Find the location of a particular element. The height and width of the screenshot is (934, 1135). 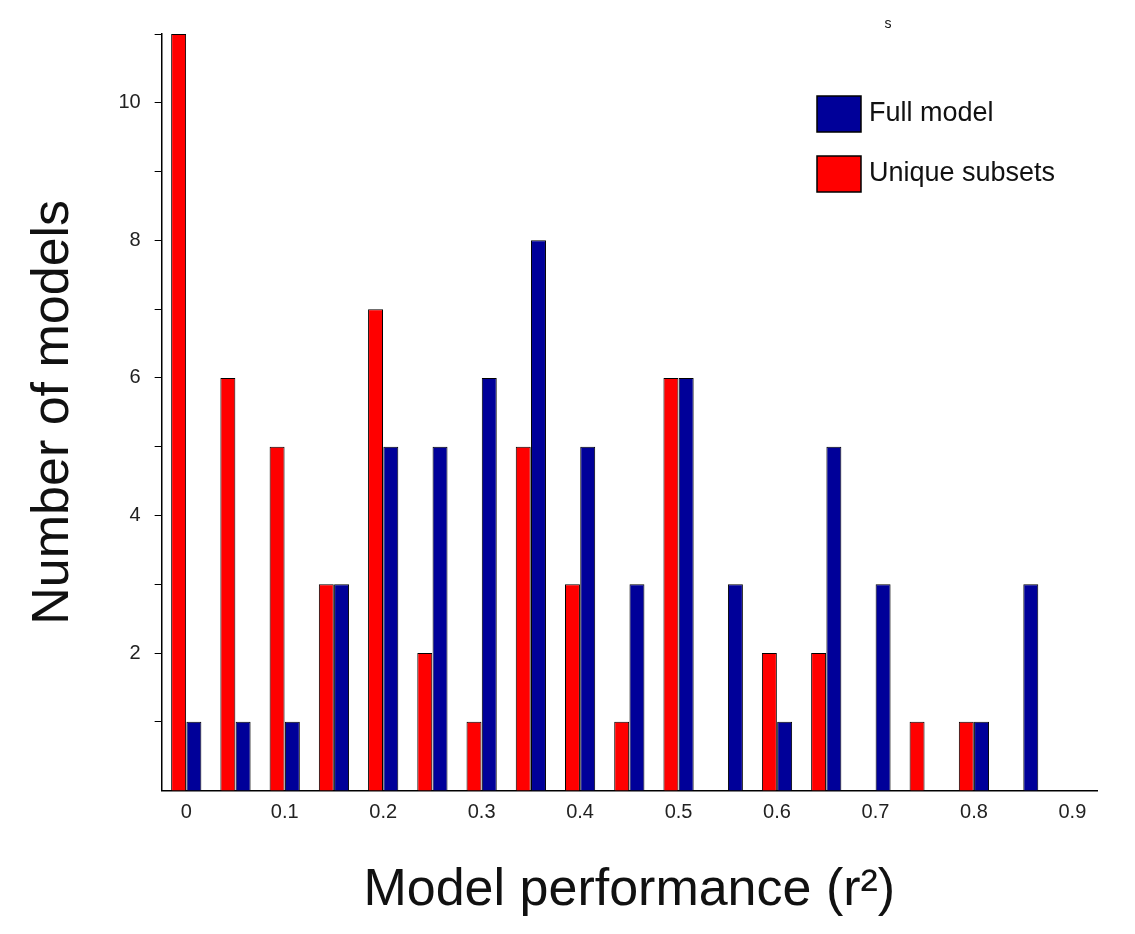

y-axis-title: Number of models is located at coordinates (49, 412).